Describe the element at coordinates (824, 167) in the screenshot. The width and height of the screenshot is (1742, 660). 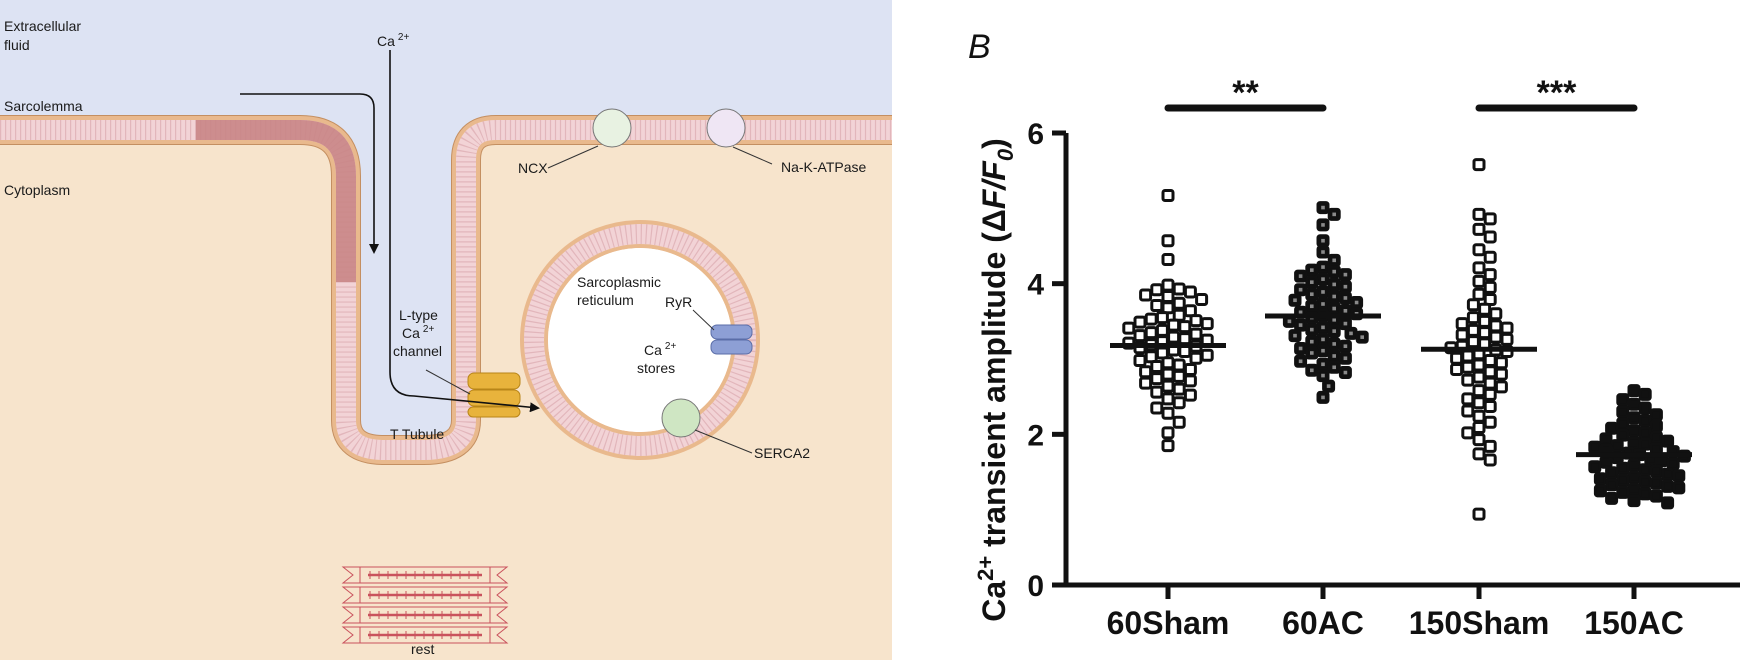
I see `label-na-k-atpase: Na-K-ATPase` at that location.